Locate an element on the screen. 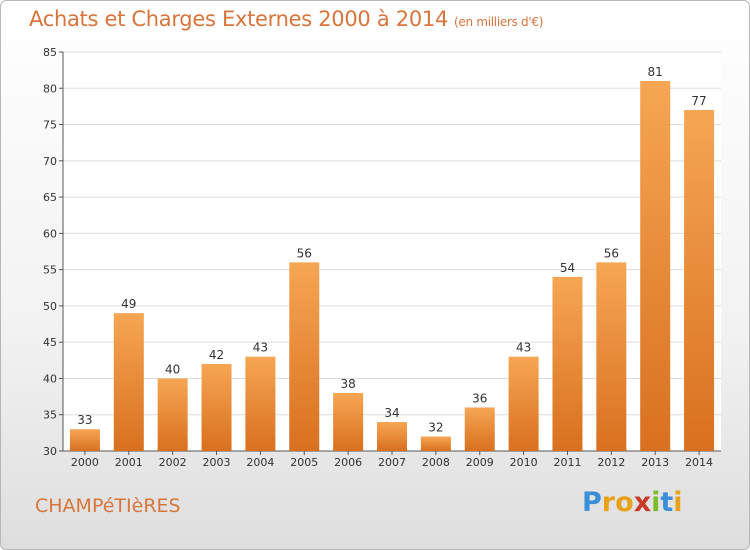 The image size is (750, 550). logo-letter: t is located at coordinates (667, 502).